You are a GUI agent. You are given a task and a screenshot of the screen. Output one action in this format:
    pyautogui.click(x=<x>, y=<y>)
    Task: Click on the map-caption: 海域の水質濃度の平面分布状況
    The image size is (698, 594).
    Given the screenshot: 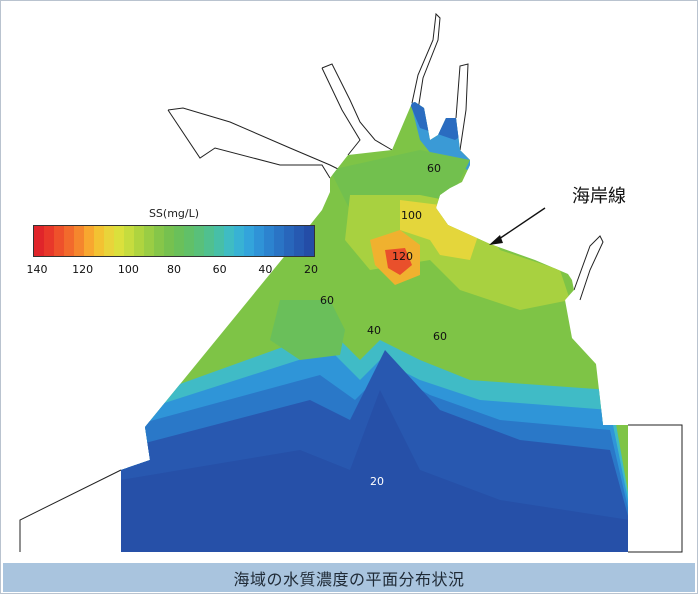 What is the action you would take?
    pyautogui.click(x=349, y=579)
    